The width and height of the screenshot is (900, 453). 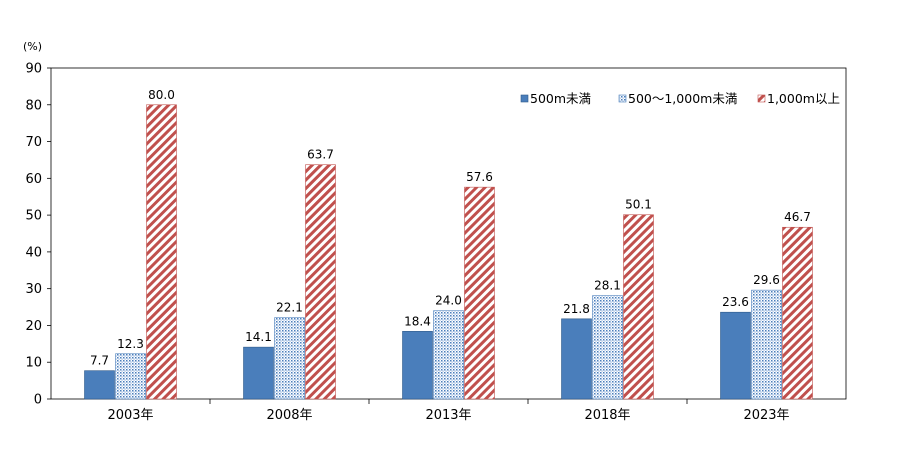 What do you see at coordinates (99, 361) in the screenshot?
I see `data-label: 7.7` at bounding box center [99, 361].